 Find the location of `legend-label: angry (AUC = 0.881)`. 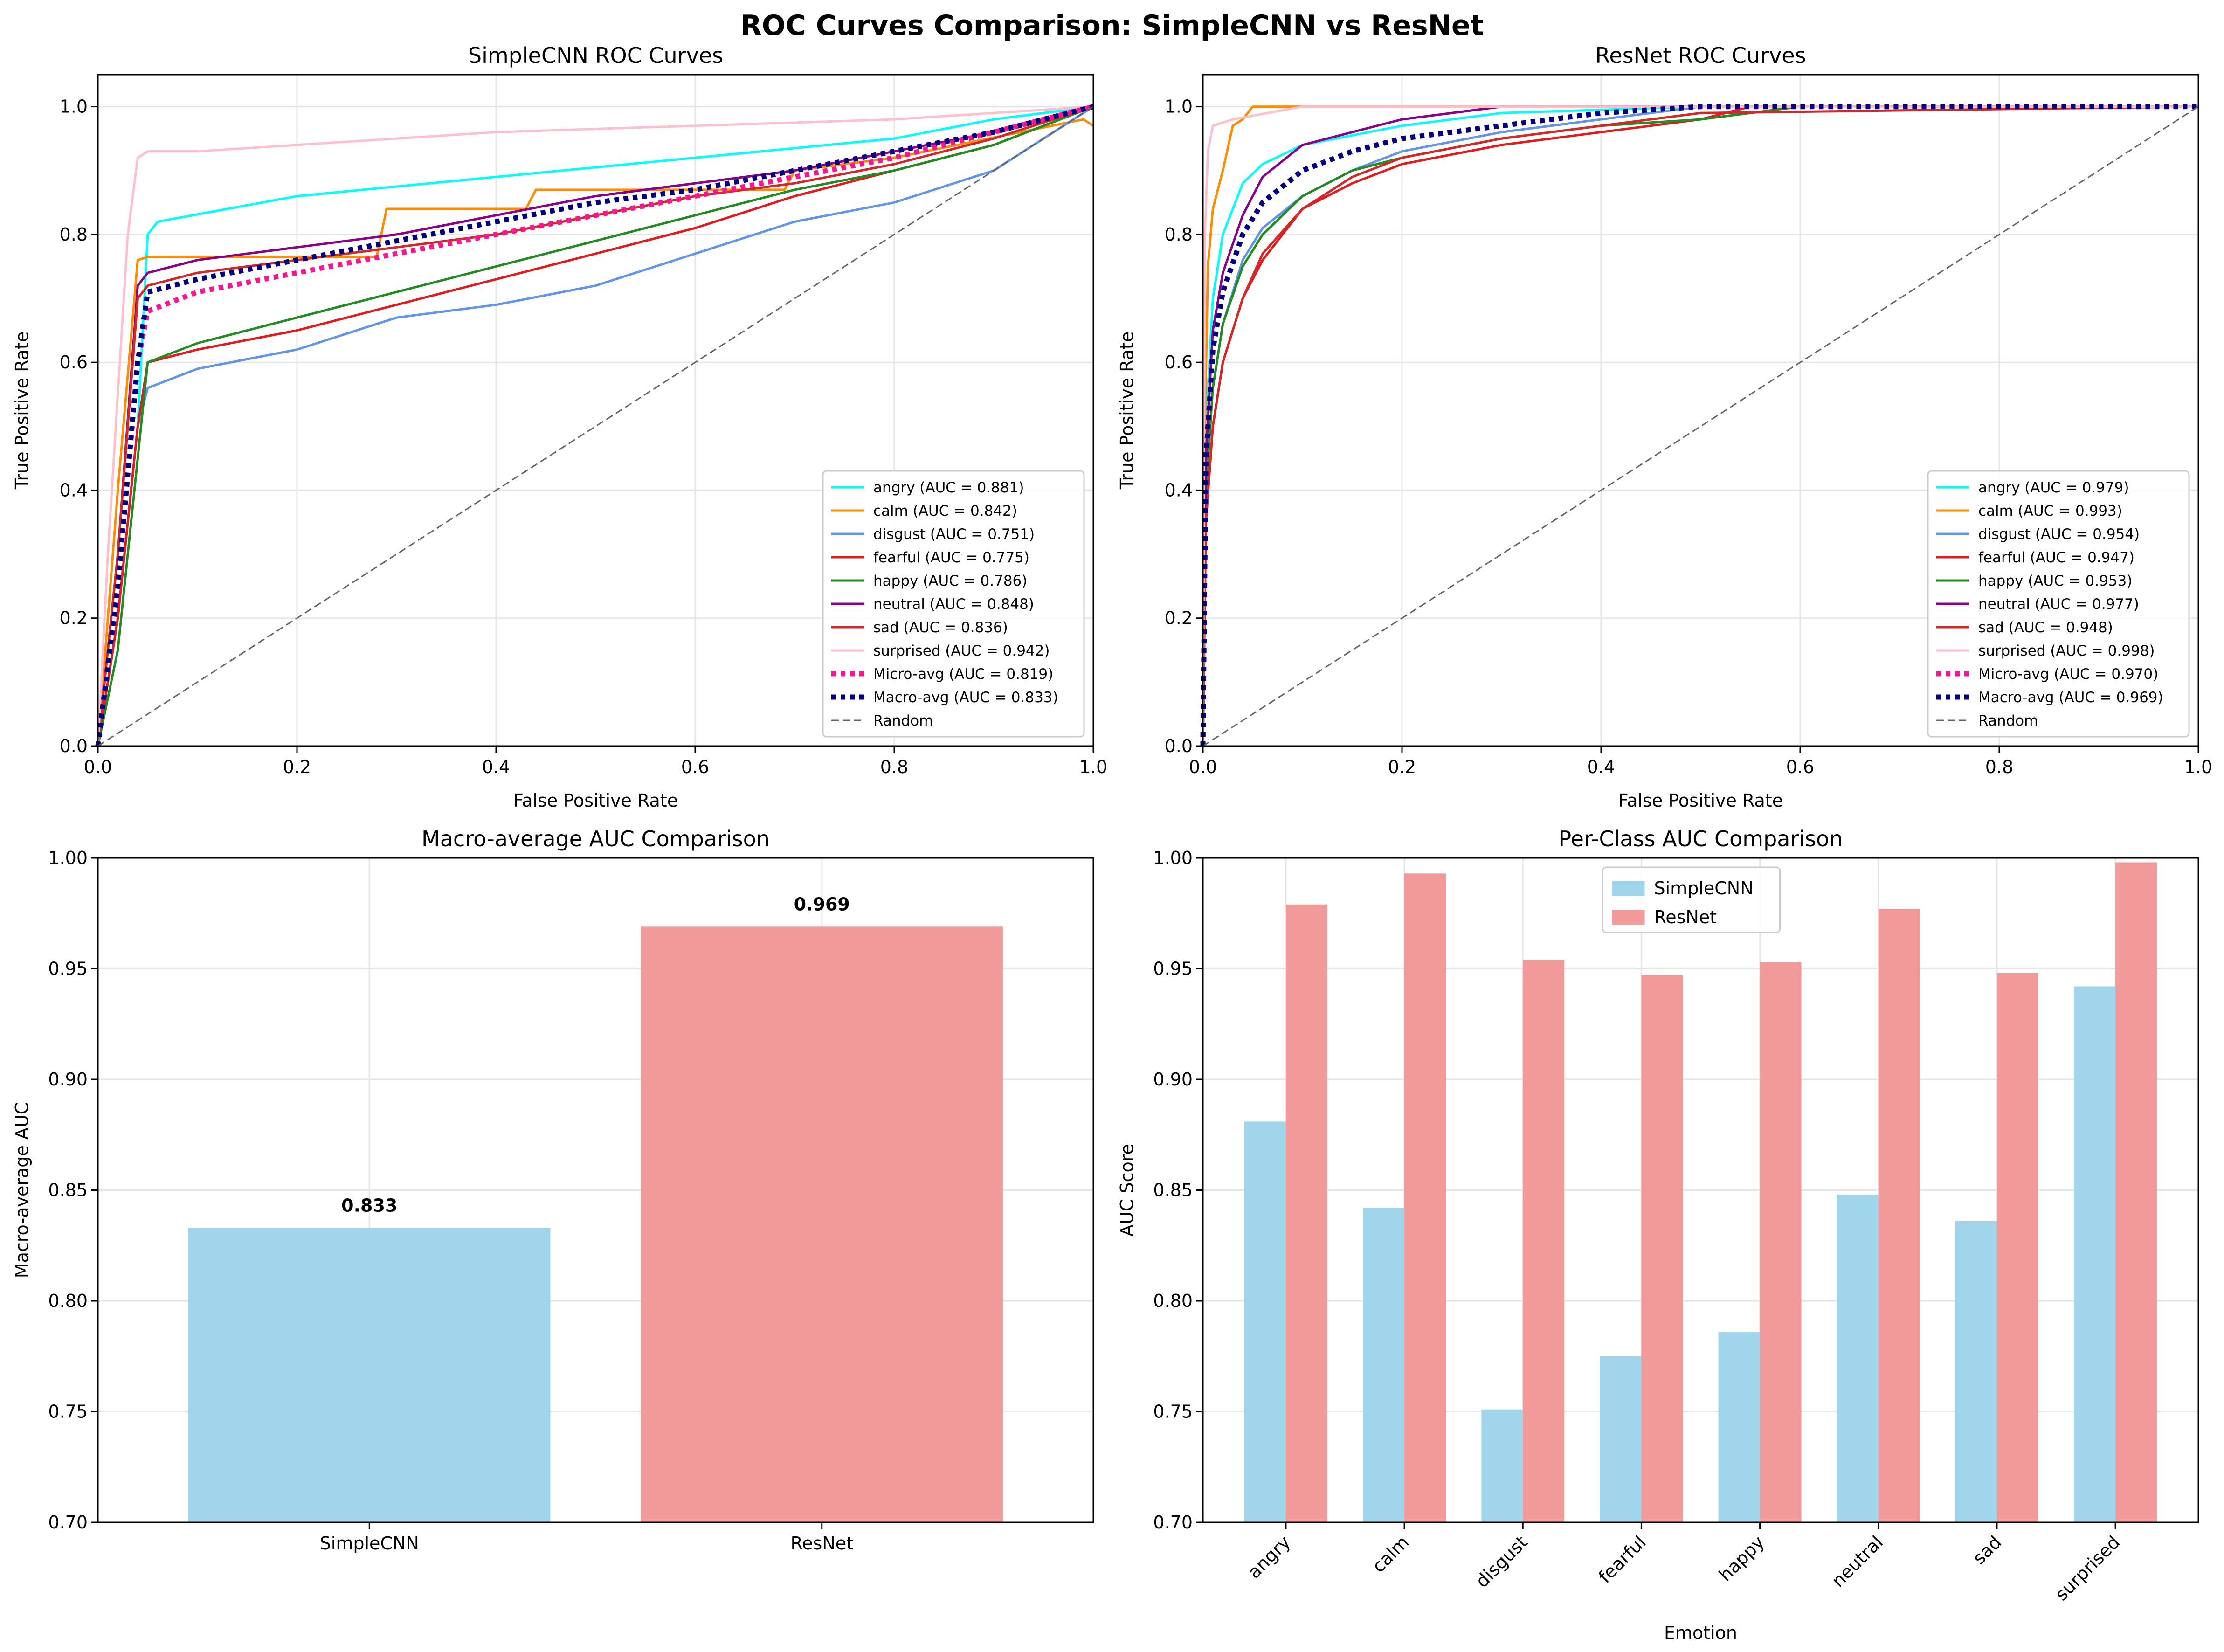

legend-label: angry (AUC = 0.881) is located at coordinates (948, 487).